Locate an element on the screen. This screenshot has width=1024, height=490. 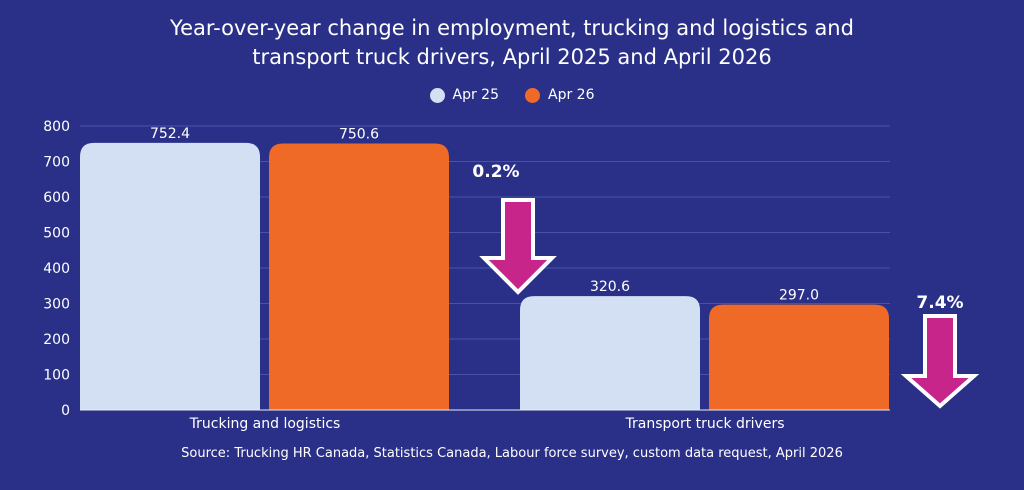
x-category-label: Trucking and logistics is located at coordinates (265, 424).